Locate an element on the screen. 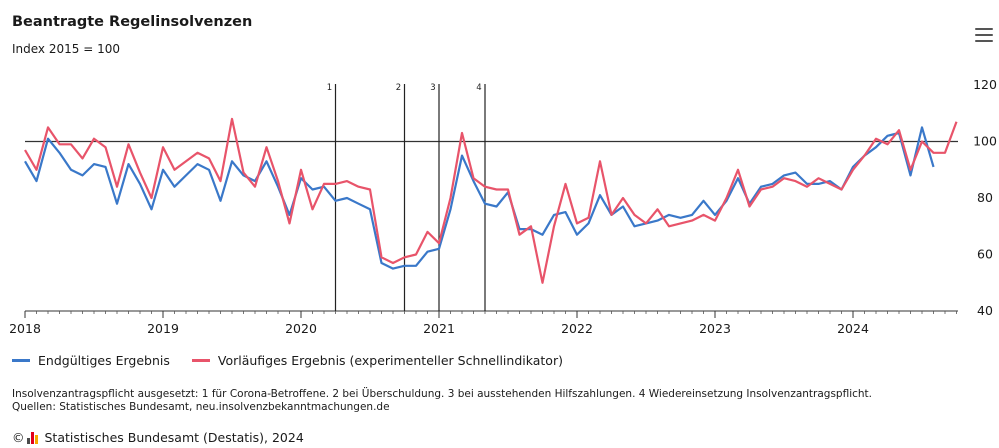 The image size is (999, 448). x-tick-label: 2021 is located at coordinates (439, 328).